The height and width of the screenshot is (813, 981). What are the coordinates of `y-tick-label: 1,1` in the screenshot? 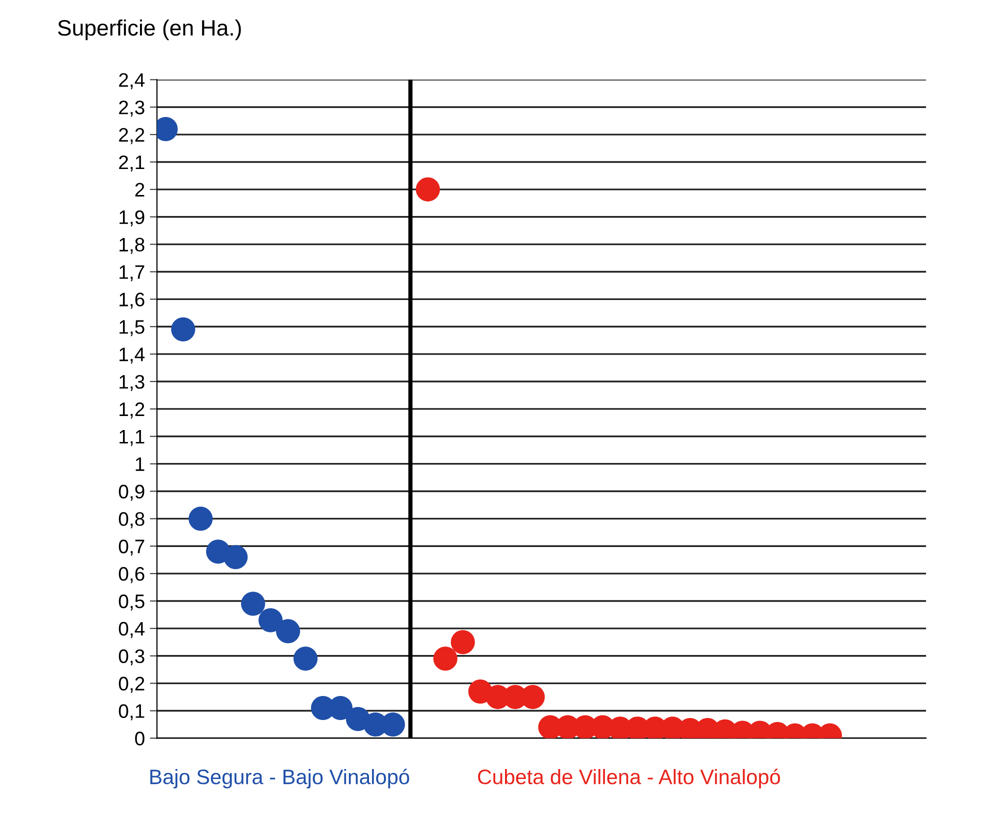 It's located at (132, 438).